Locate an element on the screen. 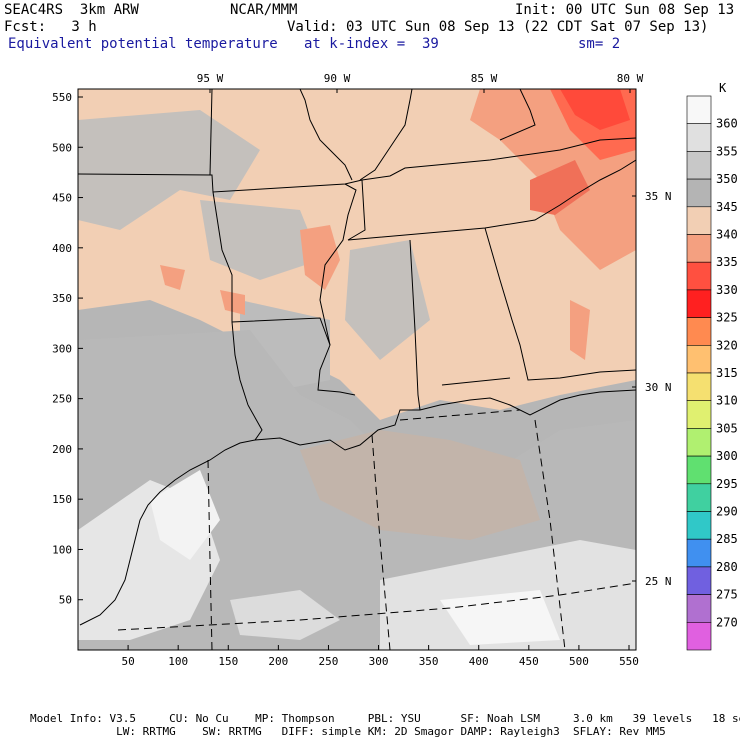  y-tick-label: 100 is located at coordinates (62, 549).